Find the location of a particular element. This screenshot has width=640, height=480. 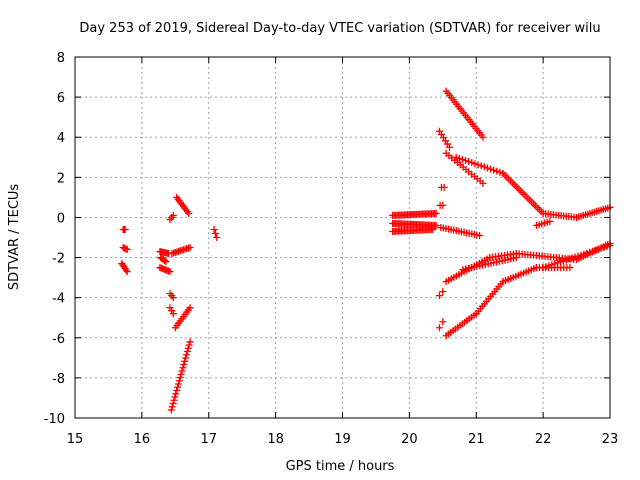

x-tick-label: 21 is located at coordinates (476, 439).